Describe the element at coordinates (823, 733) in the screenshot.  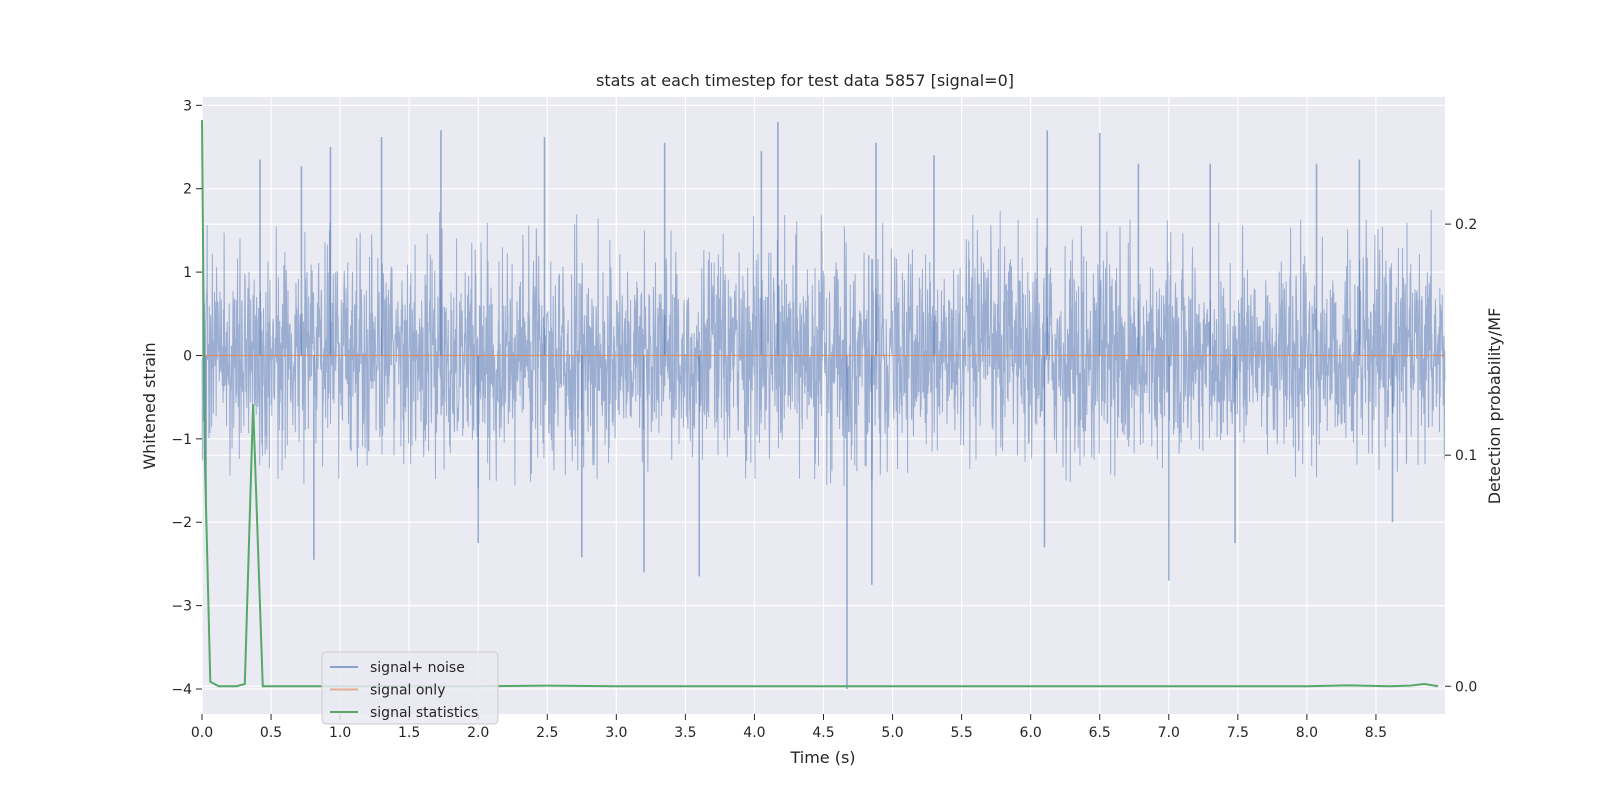
I see `x-tick-label: 4.5` at that location.